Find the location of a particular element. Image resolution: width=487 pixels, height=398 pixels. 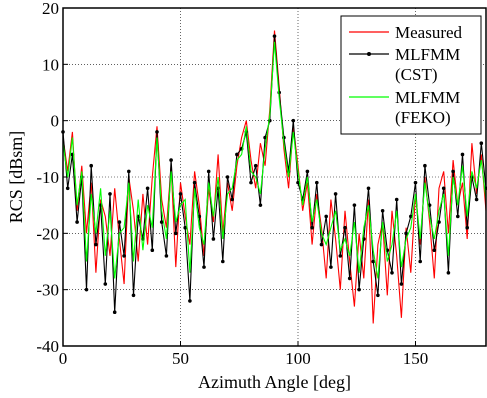

legend-label-line: (CST) is located at coordinates (416, 74).